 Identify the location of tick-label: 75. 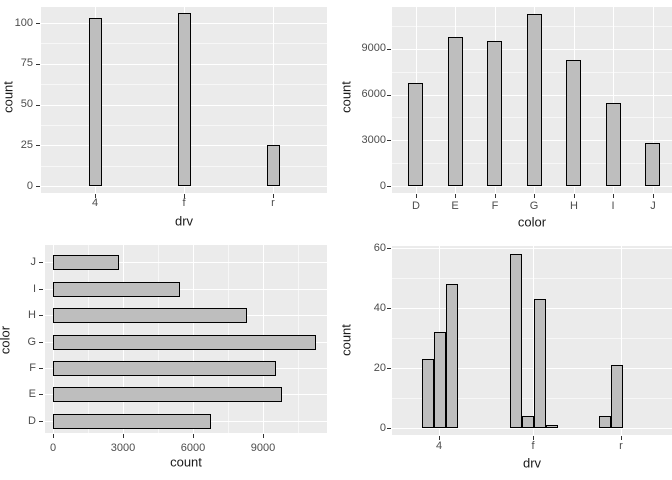
(26, 63).